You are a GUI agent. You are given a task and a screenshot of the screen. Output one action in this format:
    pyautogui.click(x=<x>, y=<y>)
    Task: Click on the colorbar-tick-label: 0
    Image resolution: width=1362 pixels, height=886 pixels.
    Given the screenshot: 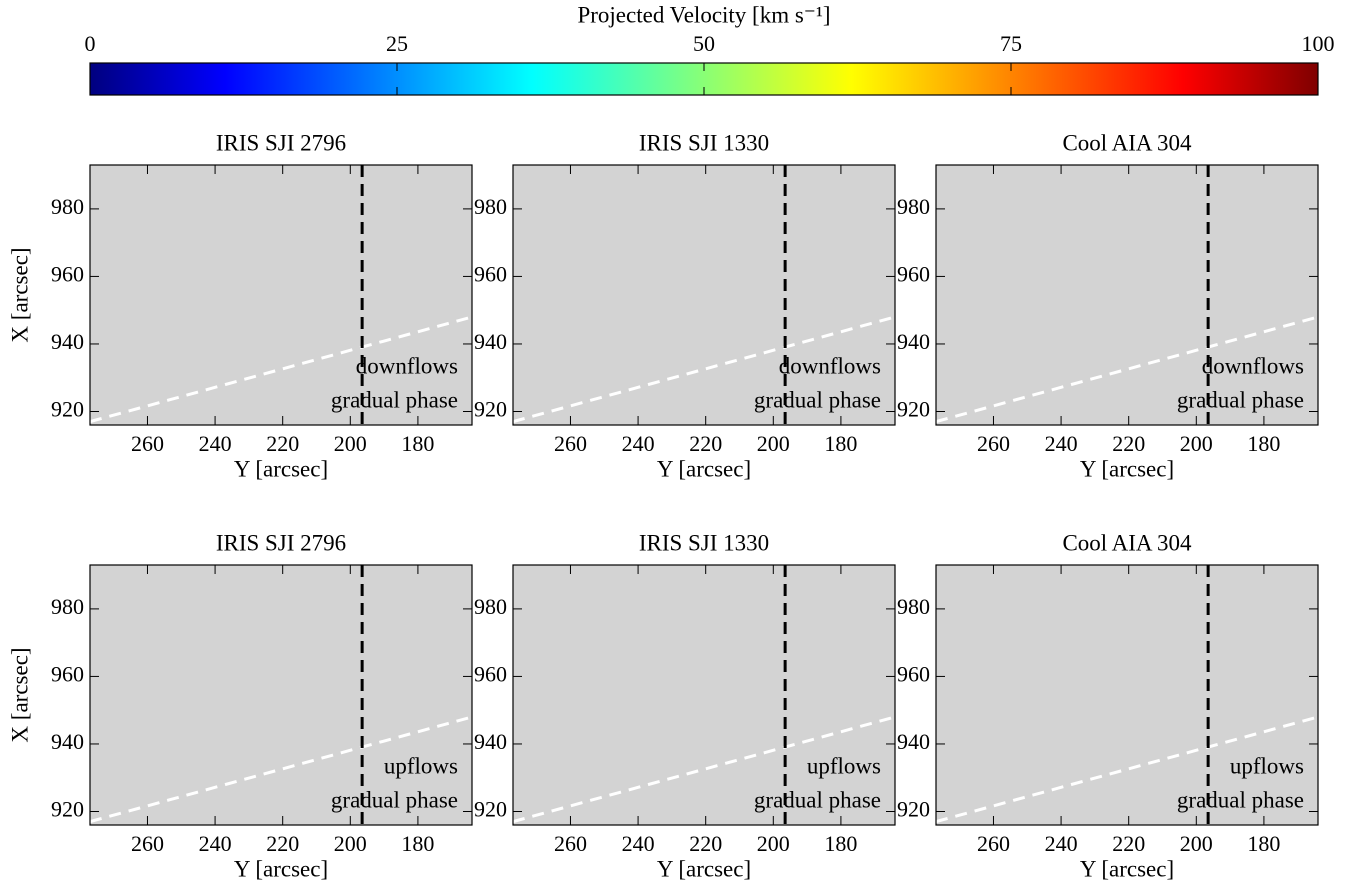 What is the action you would take?
    pyautogui.click(x=90, y=43)
    